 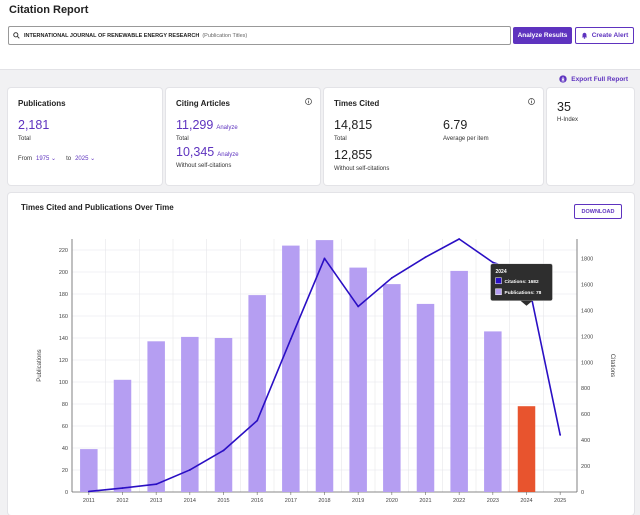 What do you see at coordinates (560, 435) in the screenshot?
I see `citations-point-2025` at bounding box center [560, 435].